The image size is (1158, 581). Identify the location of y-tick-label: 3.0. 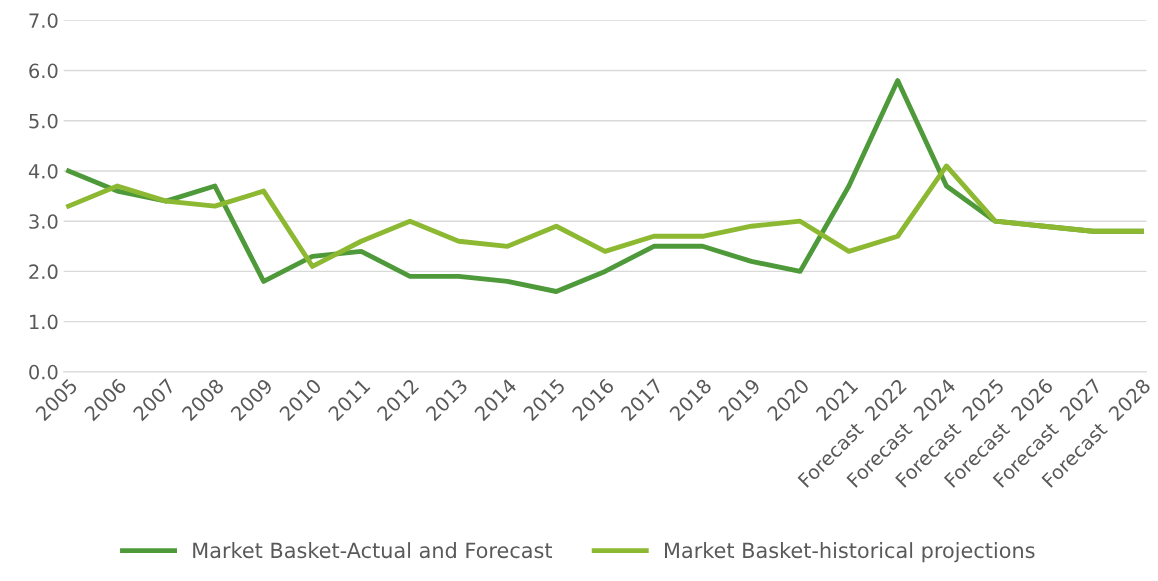
(43, 221).